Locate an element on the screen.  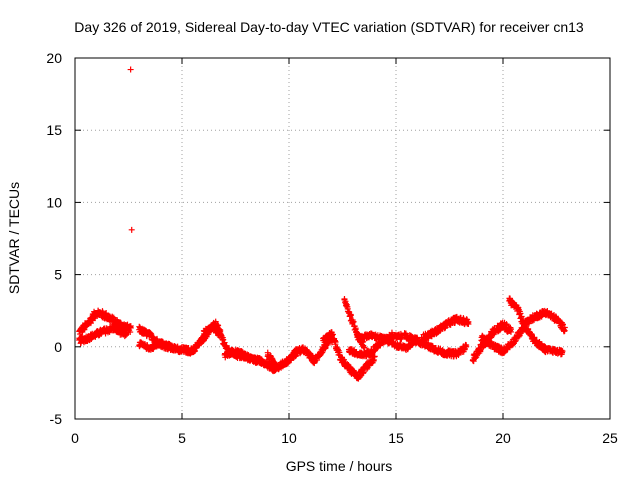
x-tick-label: 15 is located at coordinates (396, 438).